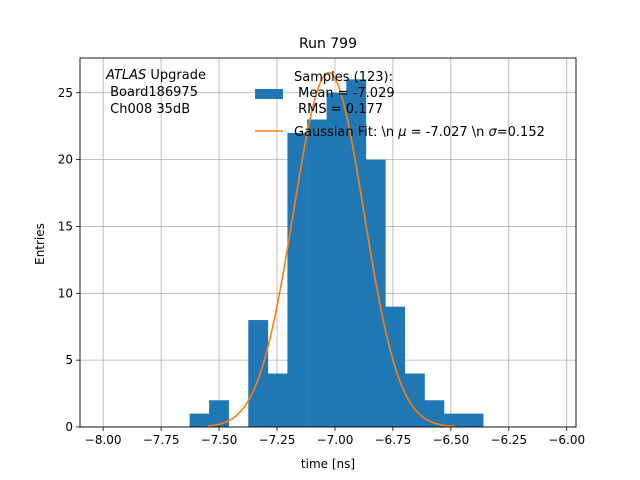 Image resolution: width=640 pixels, height=480 pixels. I want to click on annotation-channel: Ch008 35dB, so click(148, 109).